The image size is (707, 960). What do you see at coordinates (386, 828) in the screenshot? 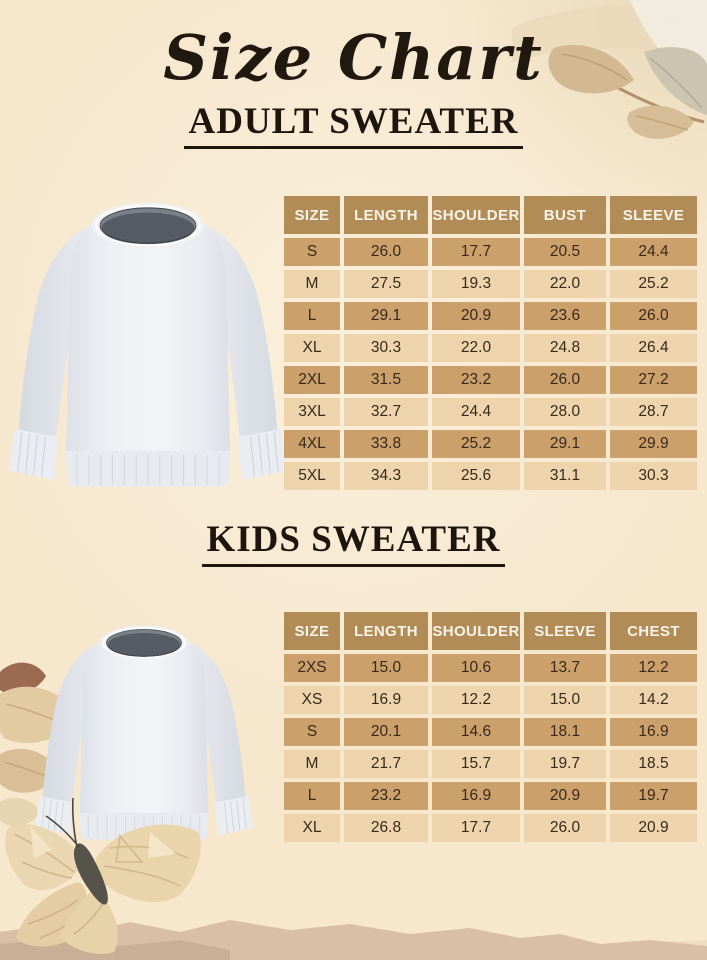
I see `table-cell: 26.8` at bounding box center [386, 828].